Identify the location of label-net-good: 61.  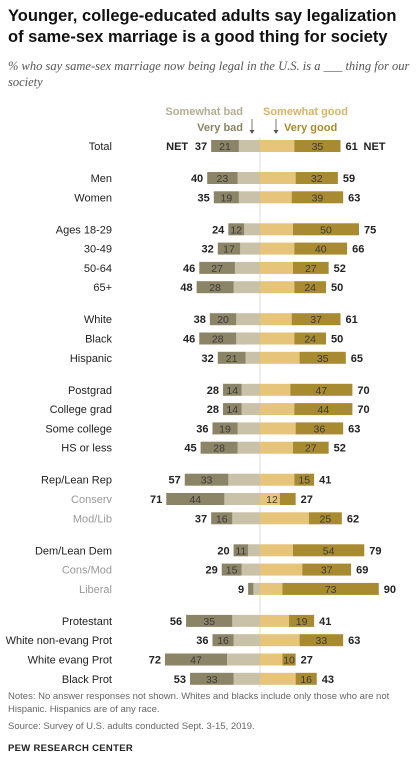
(352, 320).